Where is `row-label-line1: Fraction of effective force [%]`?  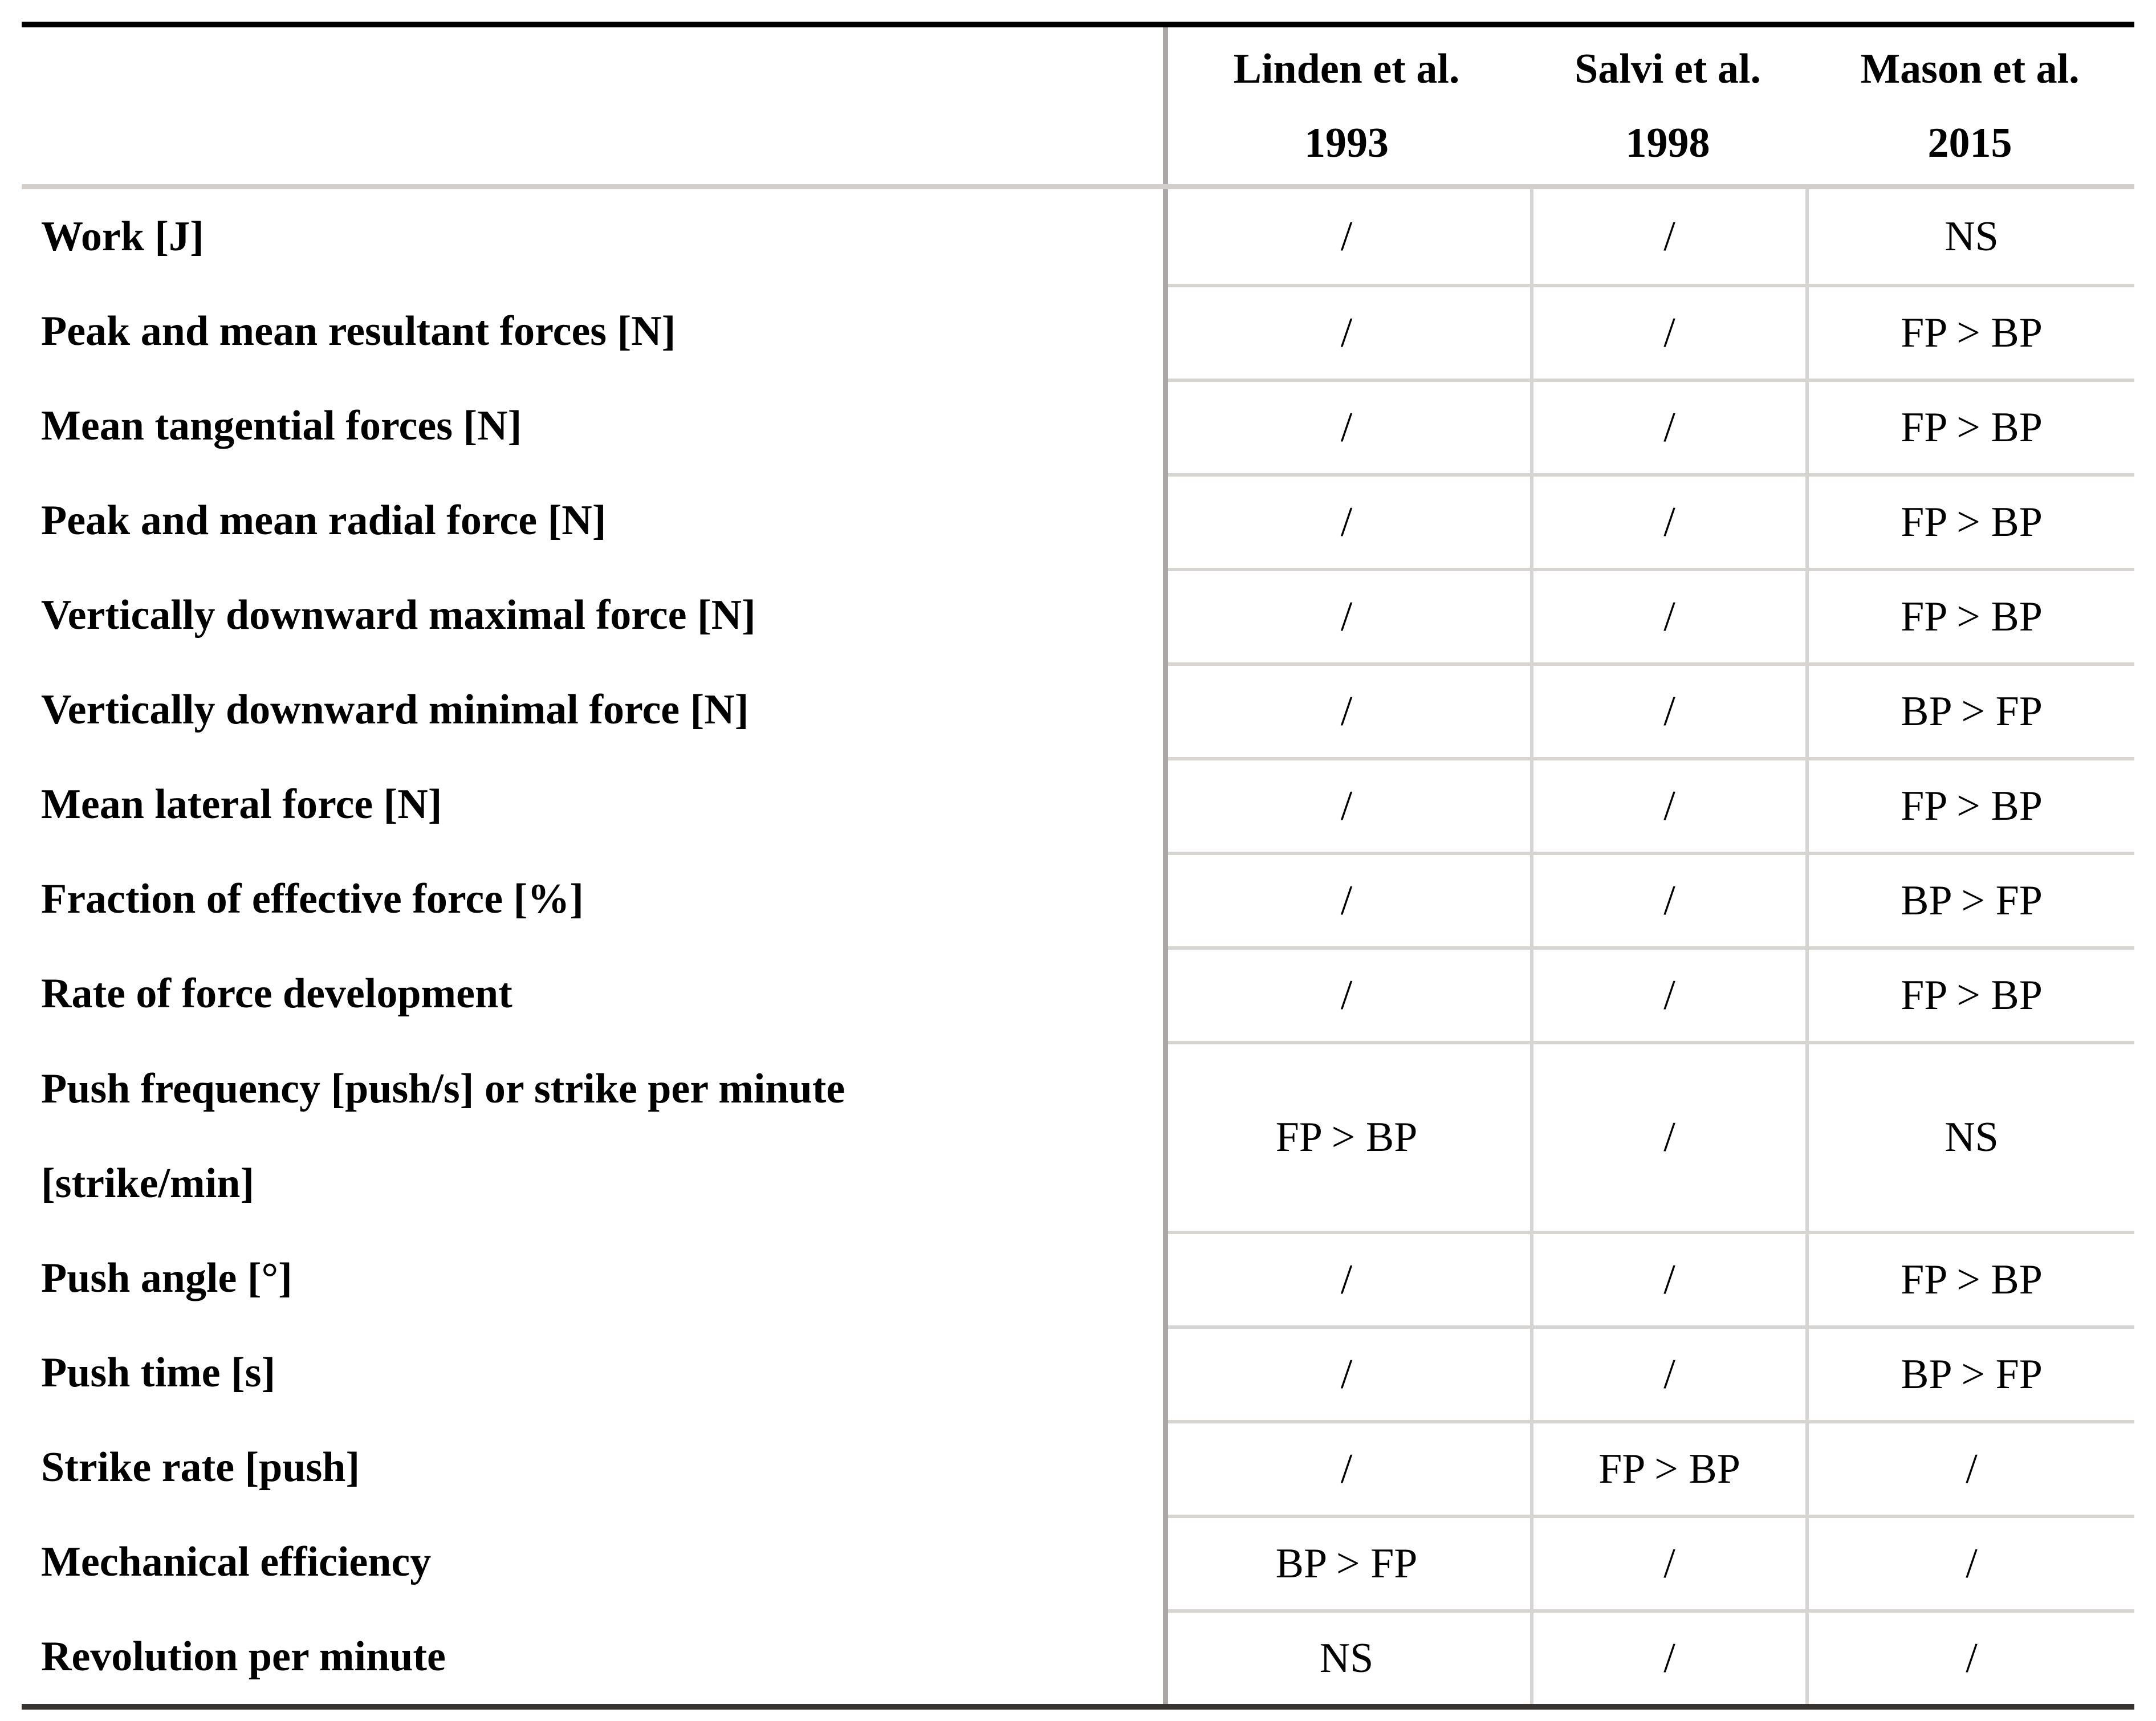
row-label-line1: Fraction of effective force [%] is located at coordinates (312, 899).